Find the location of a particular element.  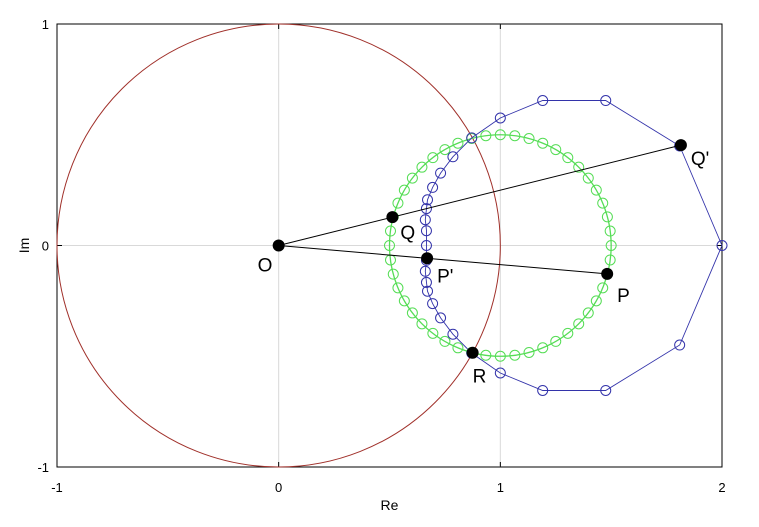

point-q-prime is located at coordinates (680, 145).